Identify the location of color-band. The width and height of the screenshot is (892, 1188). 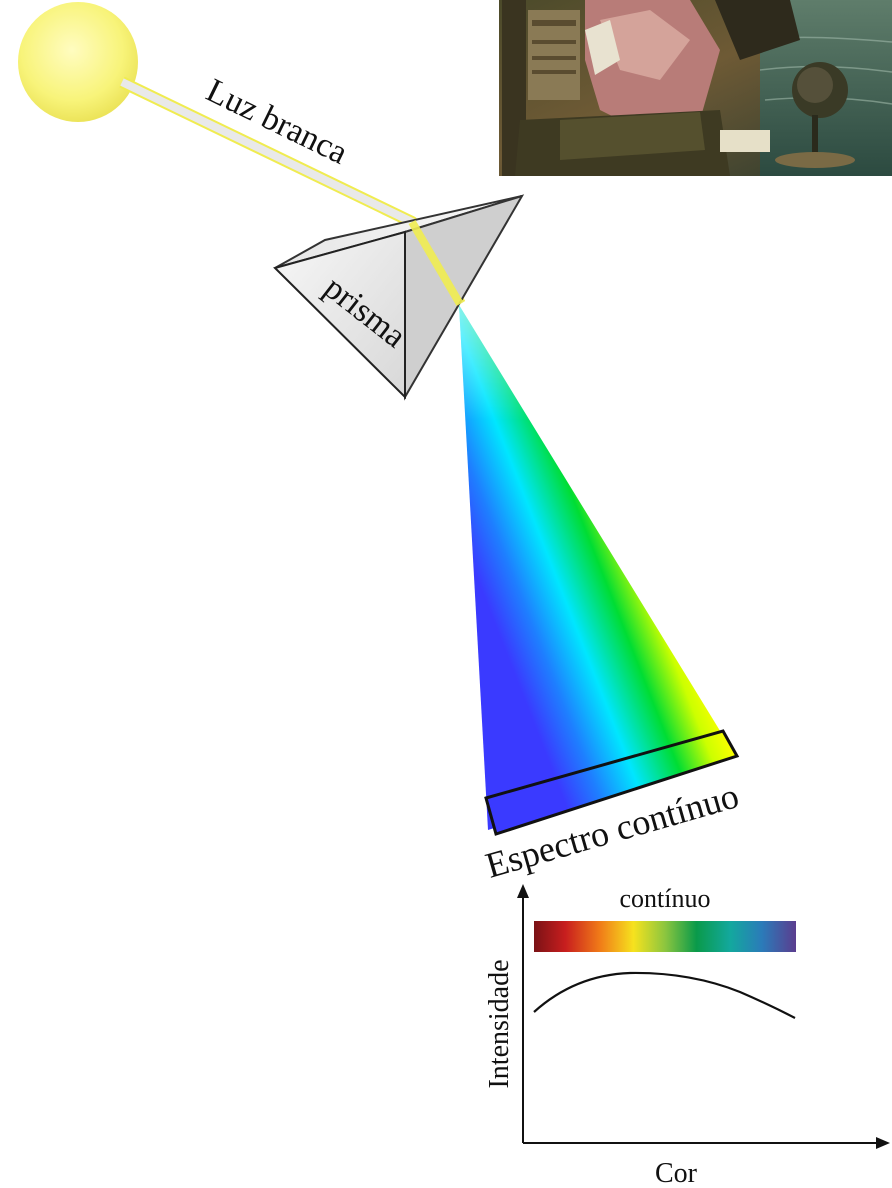
(665, 936).